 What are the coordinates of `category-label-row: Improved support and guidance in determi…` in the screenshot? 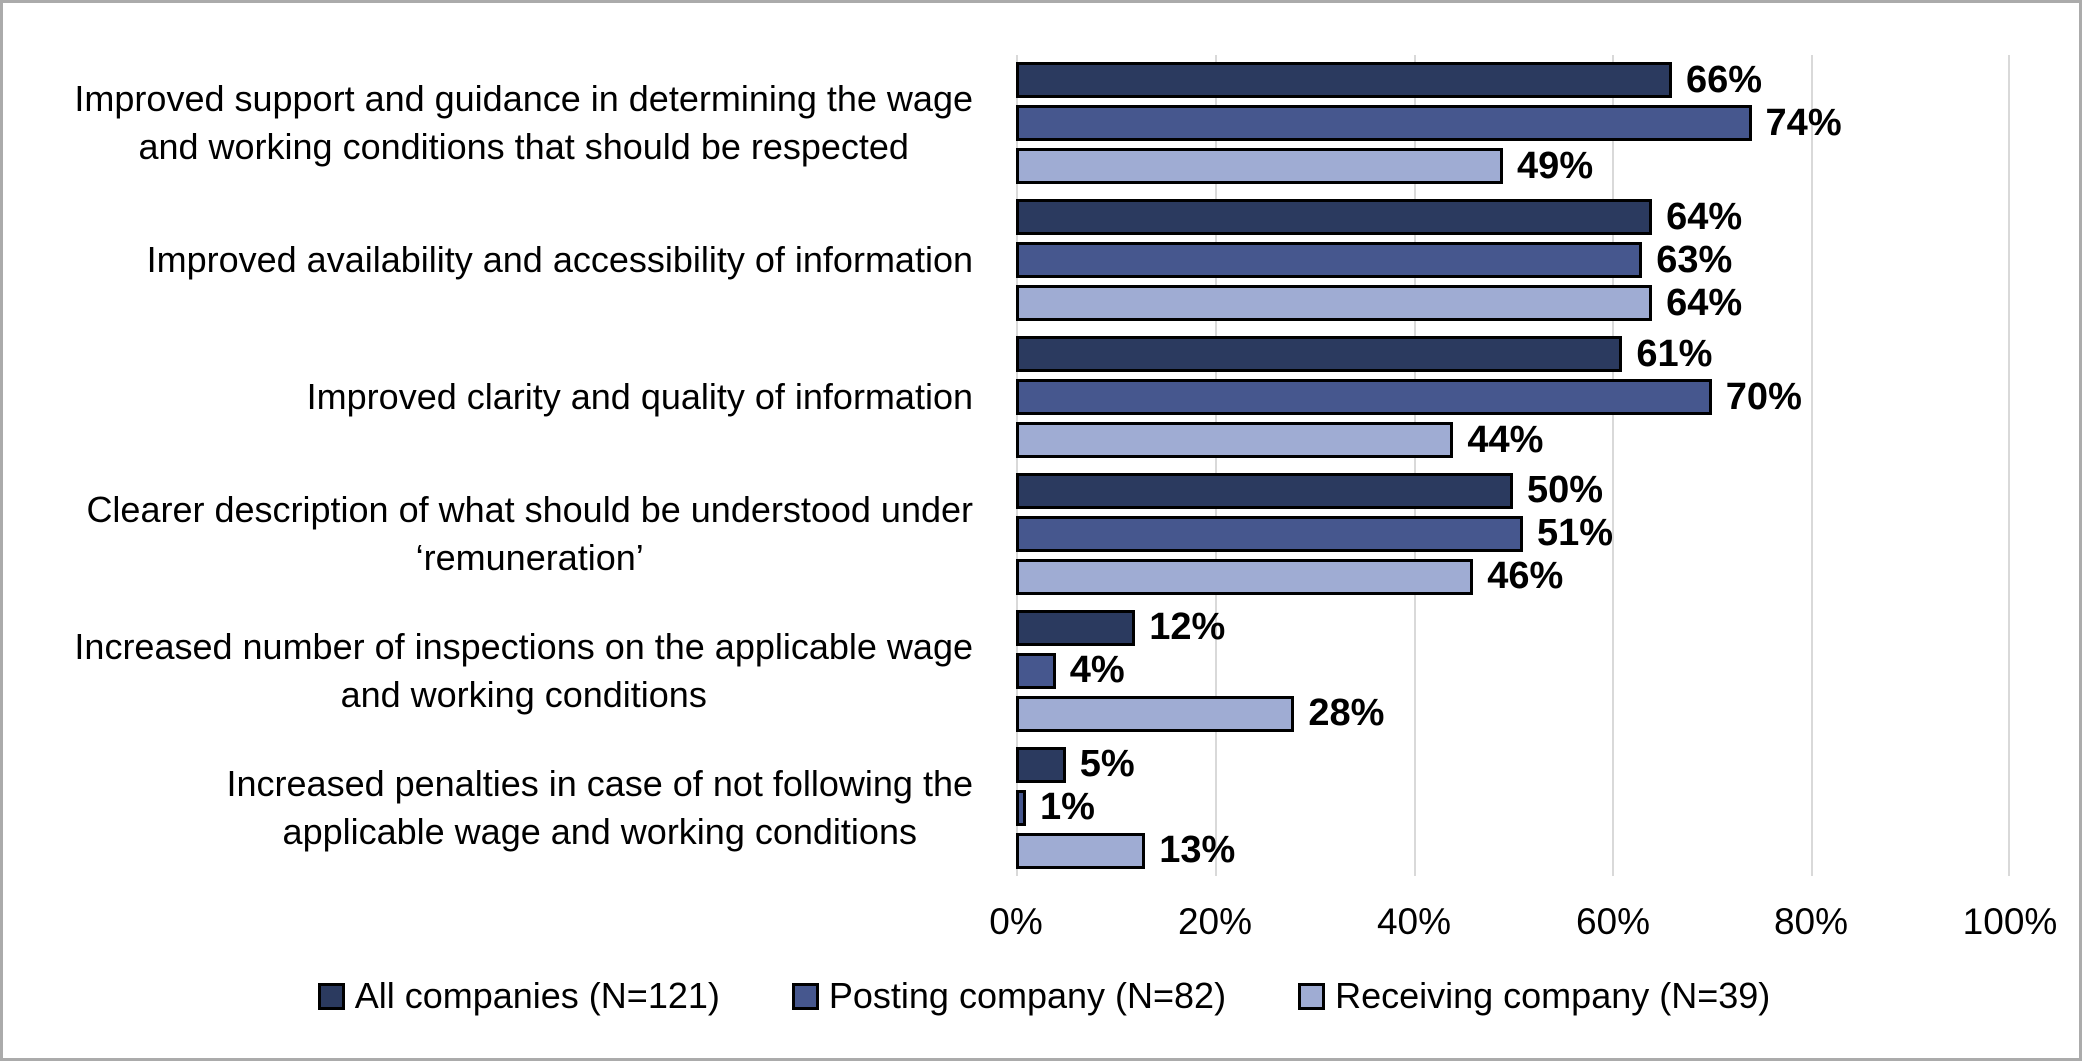 It's located at (502, 123).